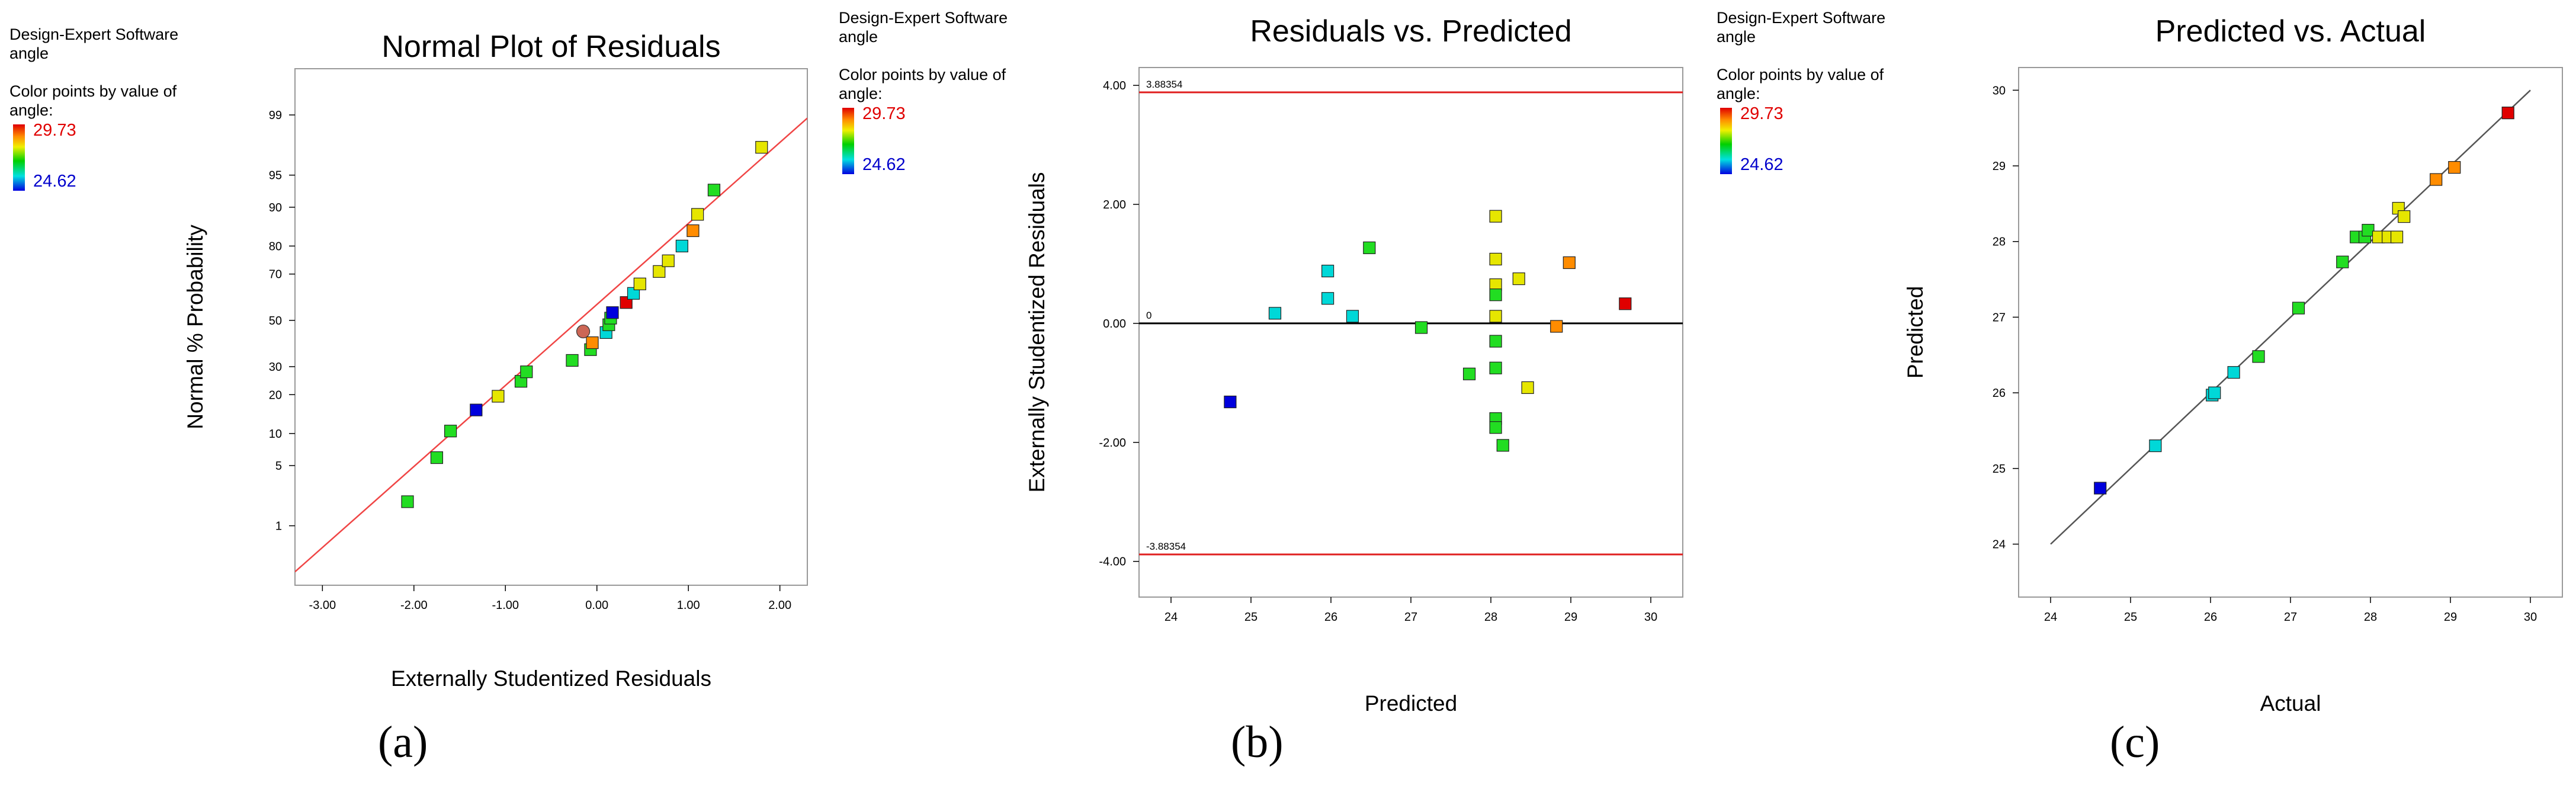 The height and width of the screenshot is (789, 2576). What do you see at coordinates (1410, 332) in the screenshot?
I see `plot-frame` at bounding box center [1410, 332].